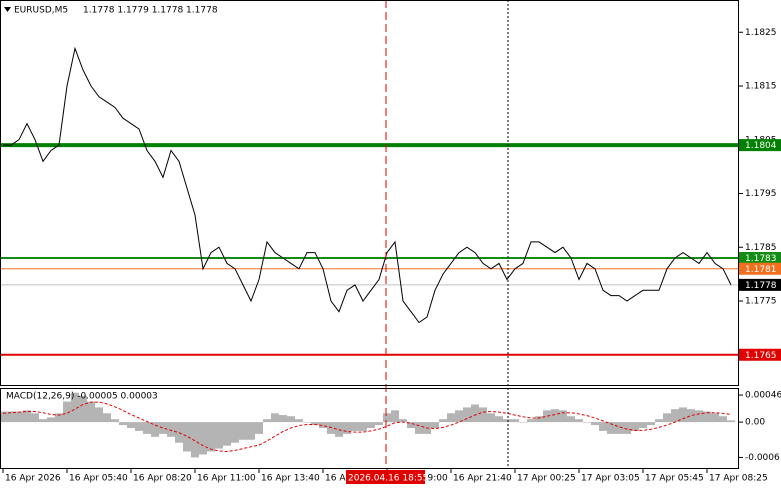  I want to click on level-label: 1.1783, so click(761, 259).